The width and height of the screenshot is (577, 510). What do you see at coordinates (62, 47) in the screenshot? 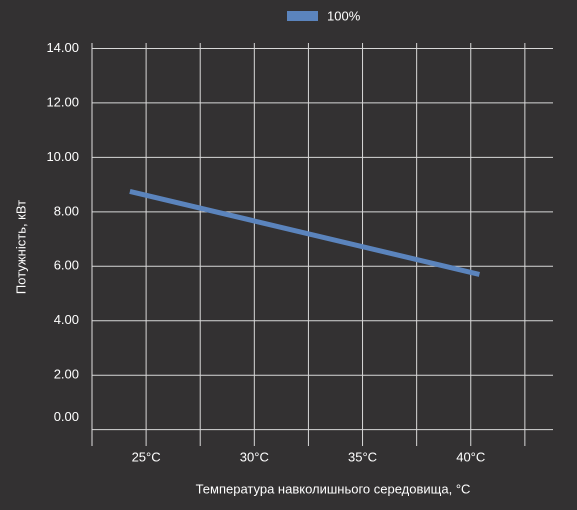
I see `y-tick-label: 14.00` at bounding box center [62, 47].